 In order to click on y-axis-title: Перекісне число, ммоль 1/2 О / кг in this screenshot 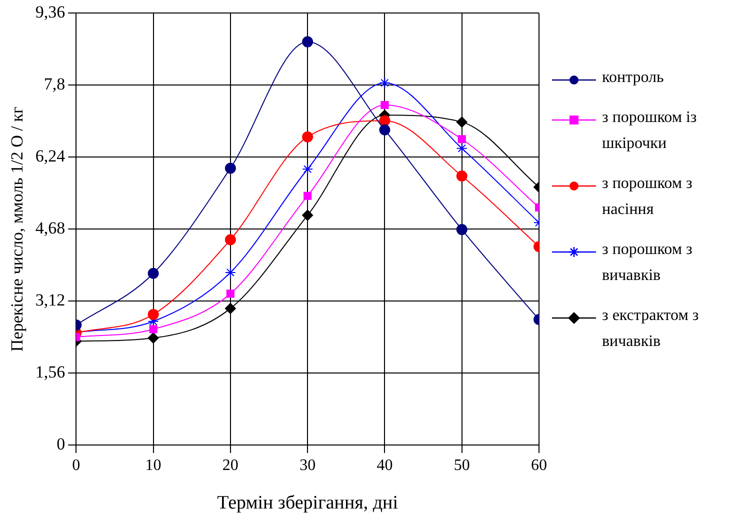, I will do `click(17, 229)`.